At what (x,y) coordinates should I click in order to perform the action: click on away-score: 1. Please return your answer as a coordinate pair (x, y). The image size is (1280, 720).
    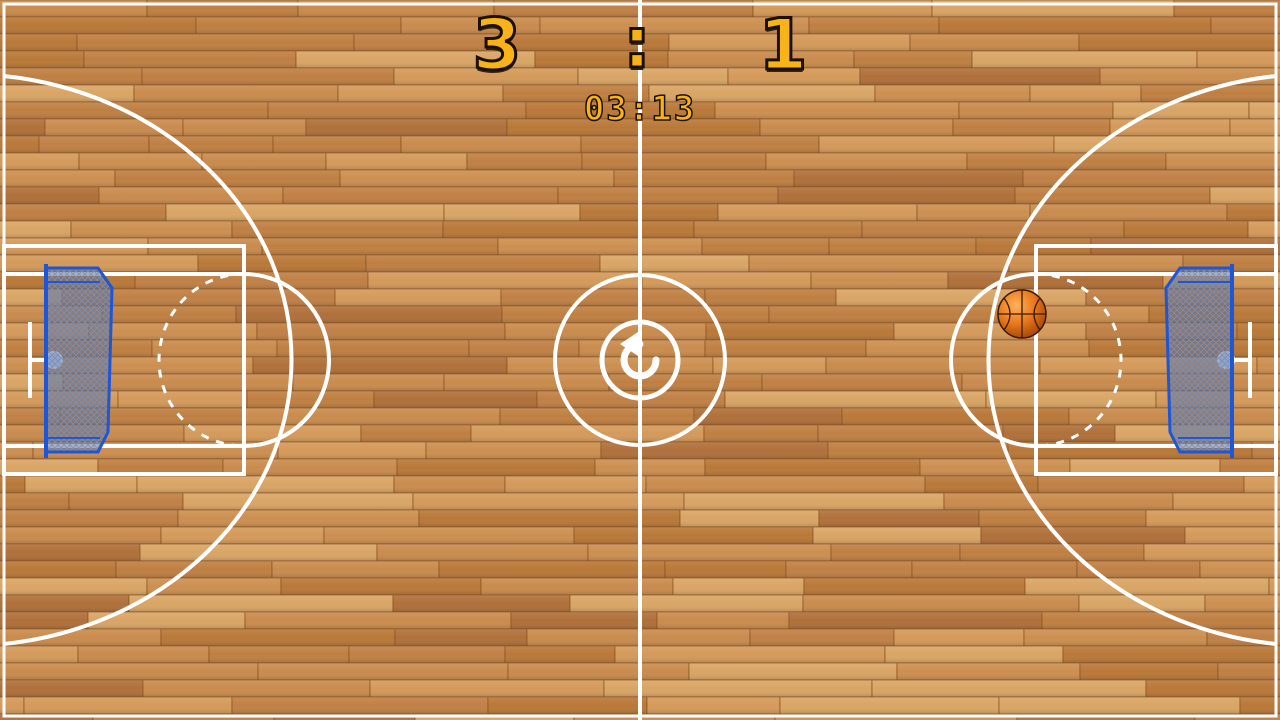
    Looking at the image, I should click on (783, 45).